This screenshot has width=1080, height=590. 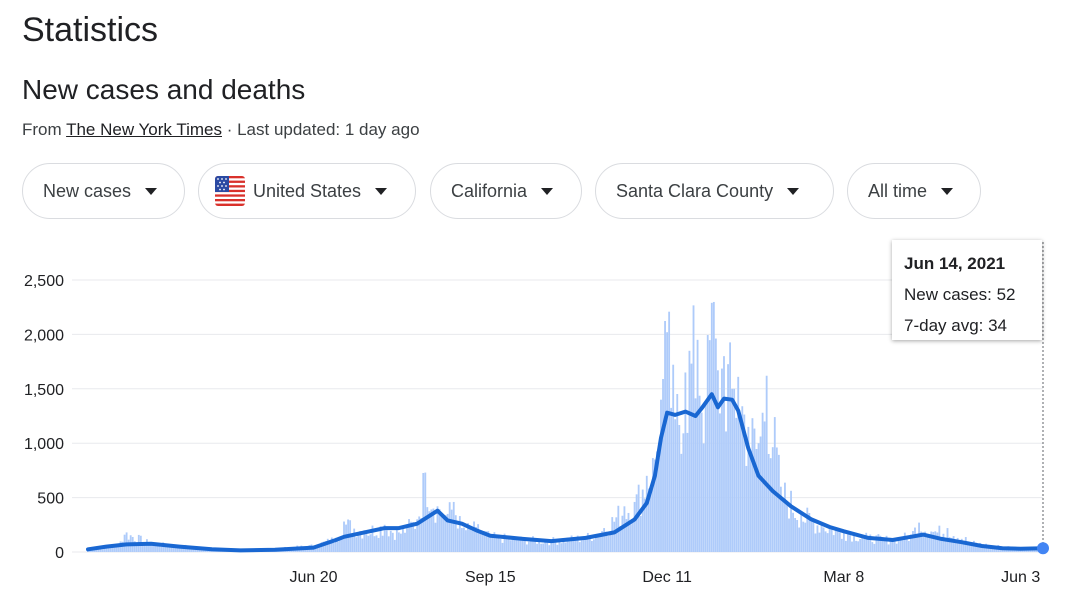 I want to click on state-dropdown: California, so click(x=506, y=191).